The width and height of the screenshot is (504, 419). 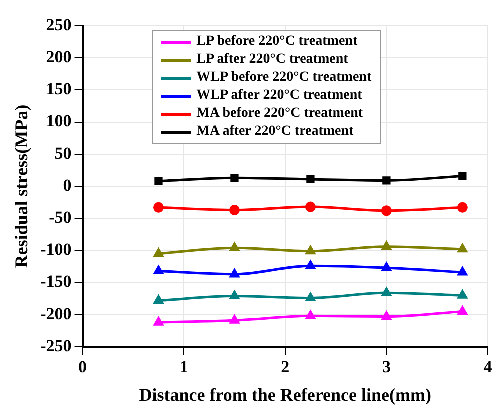 I want to click on y-axis-title: Residual stress(MPa), so click(x=21, y=186).